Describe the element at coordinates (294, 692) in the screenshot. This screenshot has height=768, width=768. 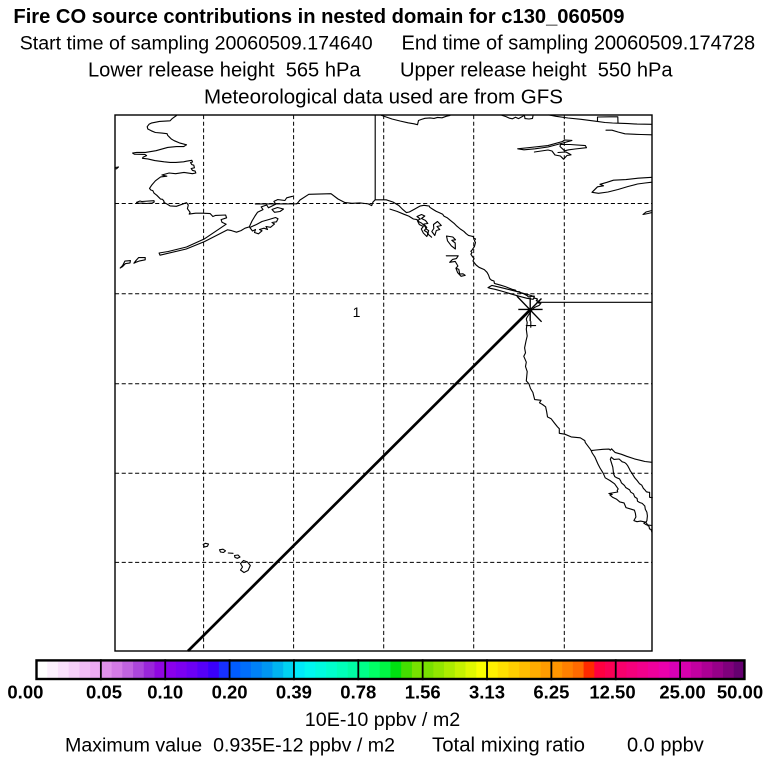
I see `svg-text: 0.39` at that location.